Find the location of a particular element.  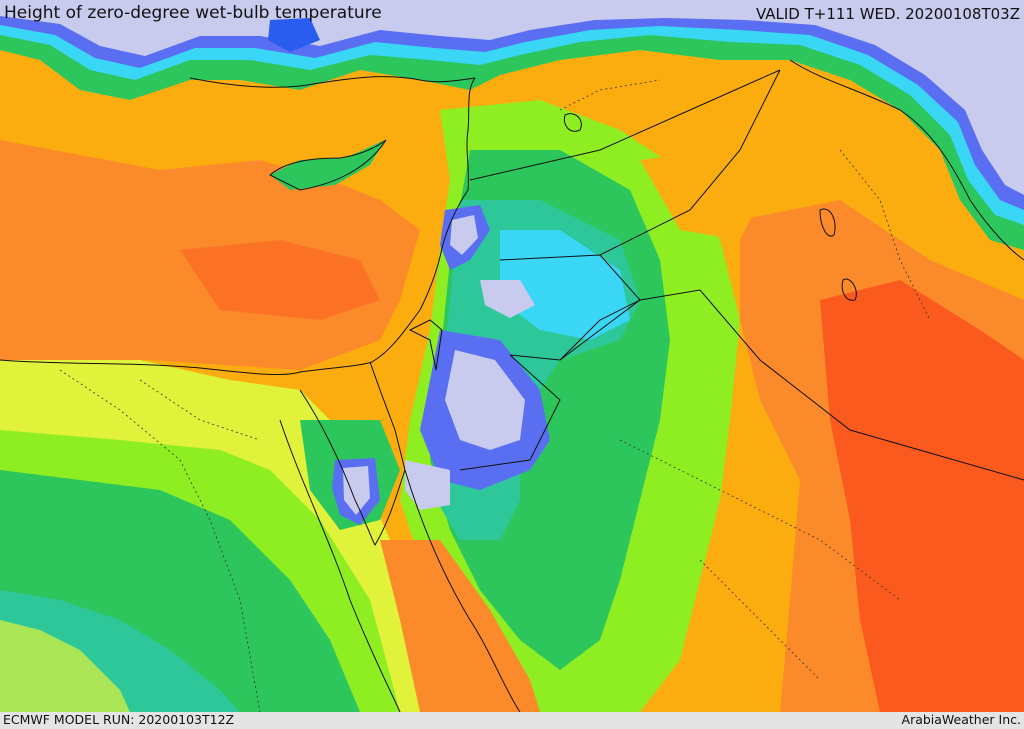

model-run-label: ECMWF MODEL RUN: 20200103T12Z is located at coordinates (119, 719).